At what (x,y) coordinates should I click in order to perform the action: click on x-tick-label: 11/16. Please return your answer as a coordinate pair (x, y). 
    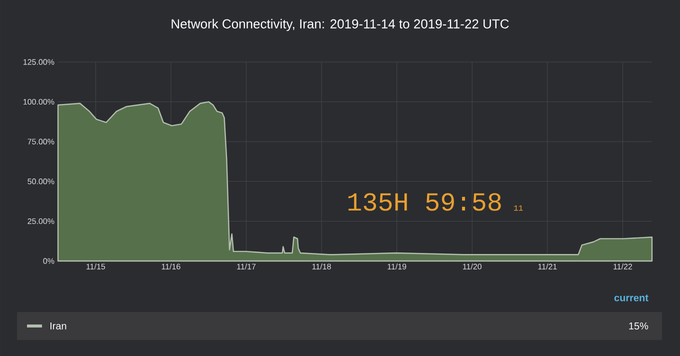
    Looking at the image, I should click on (171, 267).